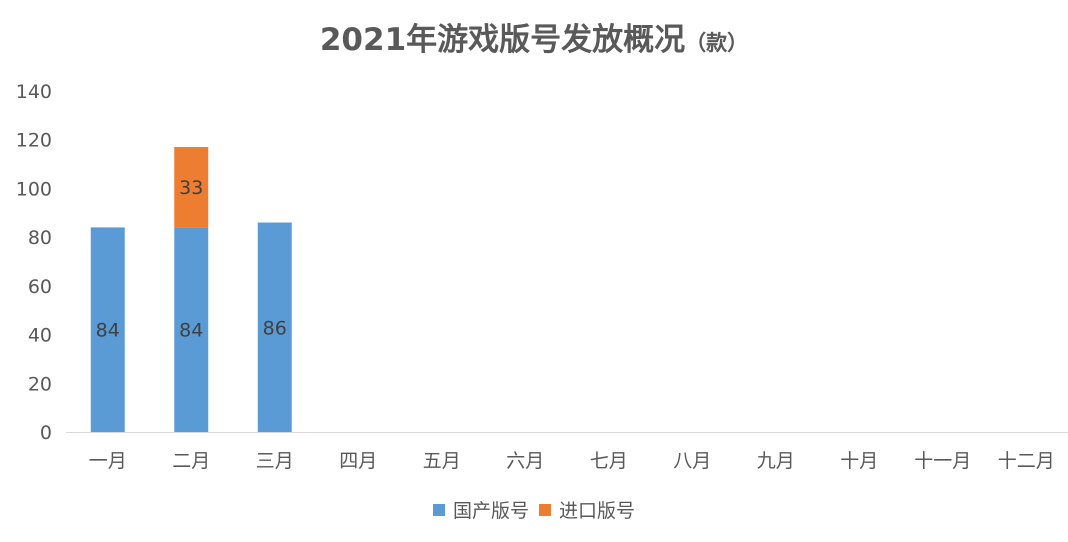 The width and height of the screenshot is (1068, 542). I want to click on data-label: 86, so click(275, 328).